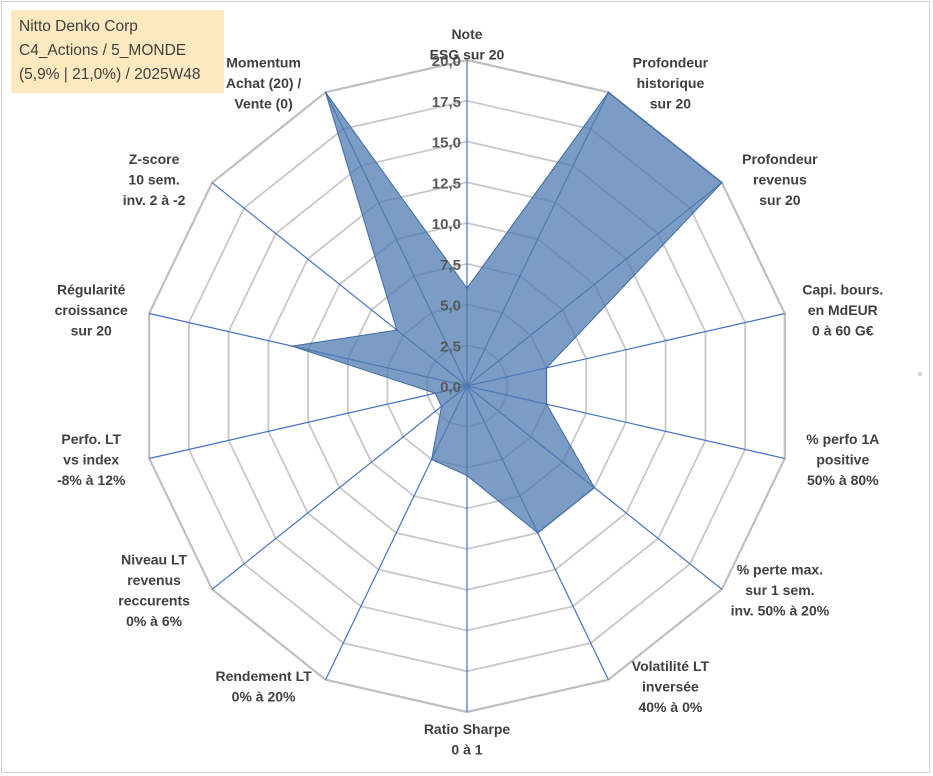 The width and height of the screenshot is (933, 776). I want to click on category-label-line: Niveau LT, so click(154, 559).